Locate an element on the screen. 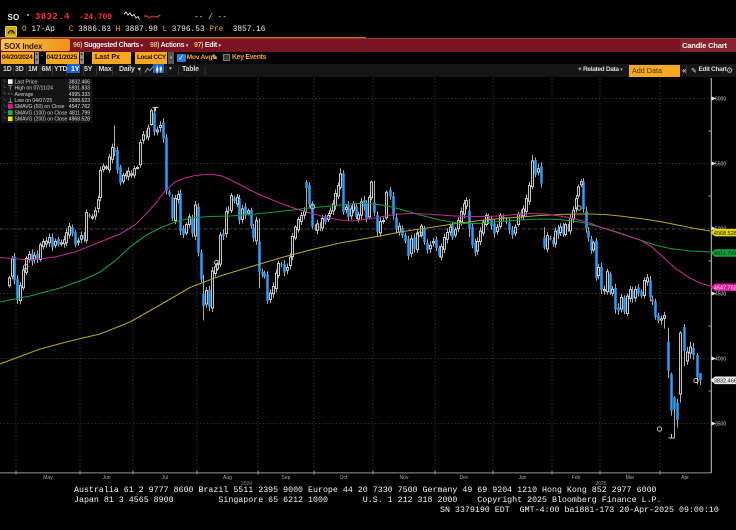 Image resolution: width=736 pixels, height=530 pixels. svg-text: Average is located at coordinates (24, 95).